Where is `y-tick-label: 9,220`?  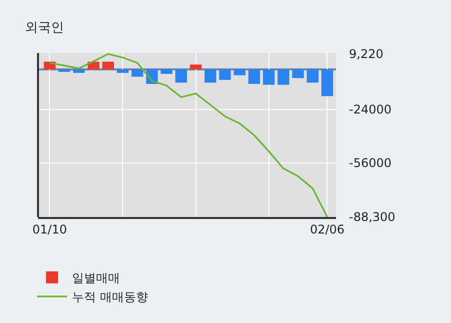
y-tick-label: 9,220 is located at coordinates (366, 54).